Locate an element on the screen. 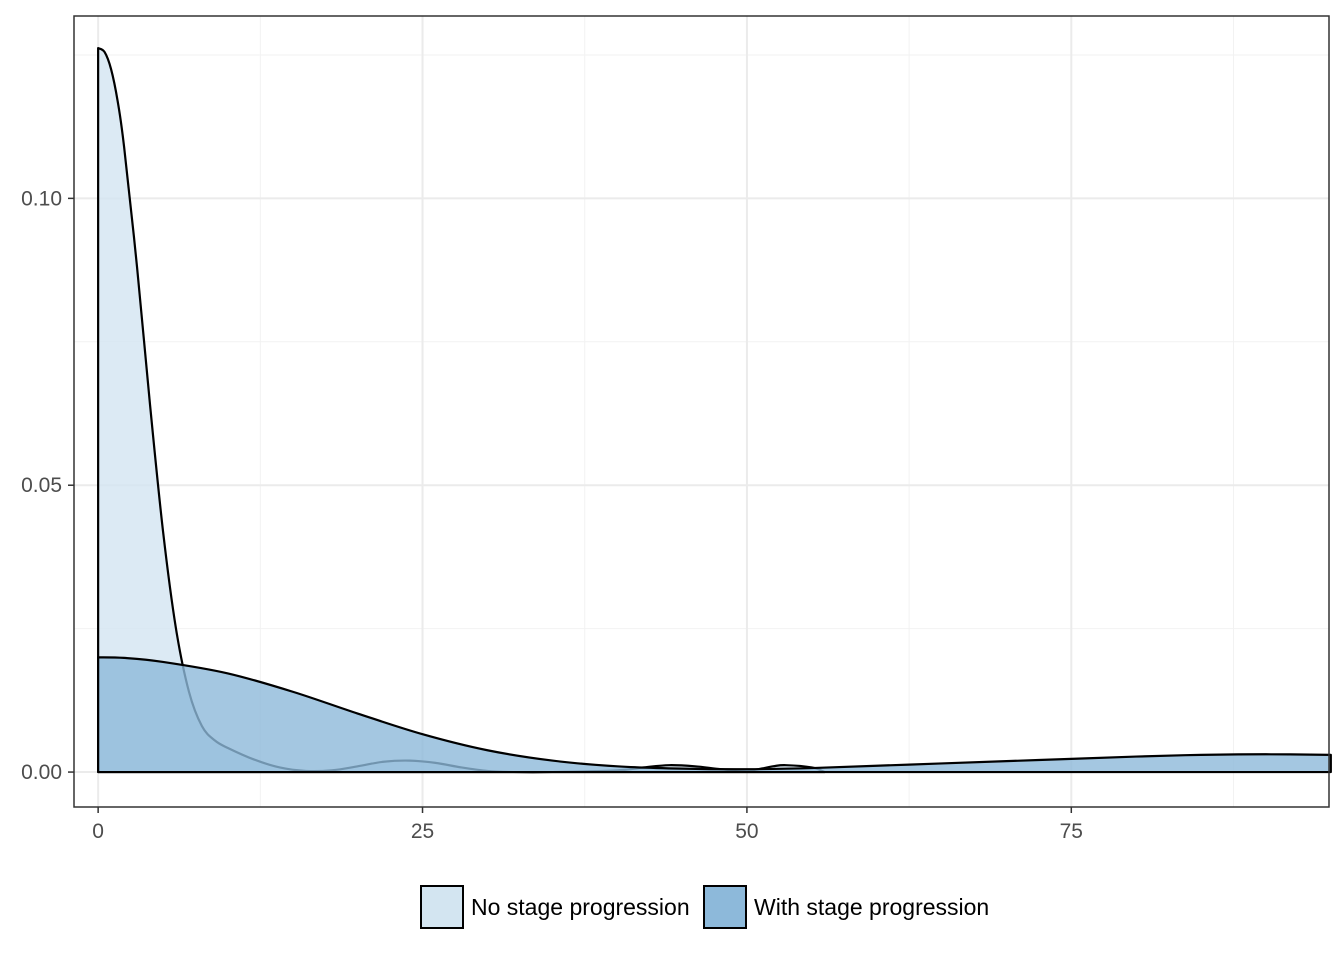 The image size is (1344, 960). density-area-with-stage-progression is located at coordinates (714, 715).